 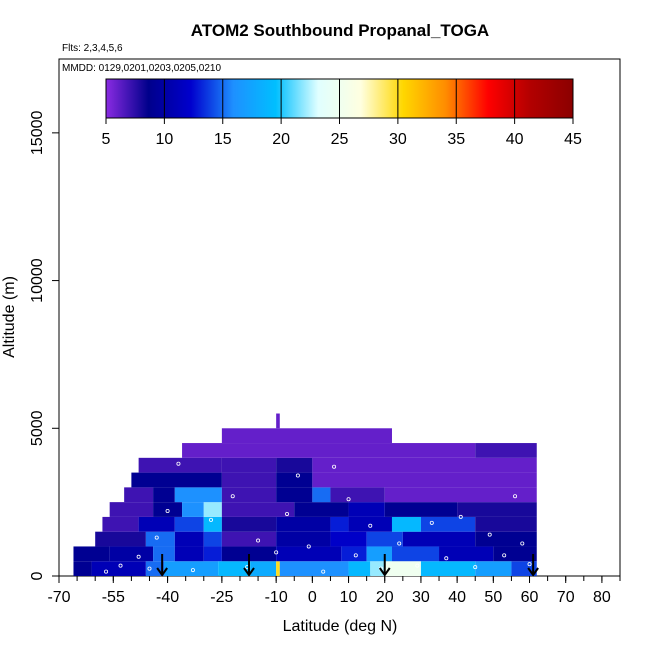 What do you see at coordinates (342, 113) in the screenshot?
I see `colorbar: 5 10 15 20 25 30 35 40 45` at bounding box center [342, 113].